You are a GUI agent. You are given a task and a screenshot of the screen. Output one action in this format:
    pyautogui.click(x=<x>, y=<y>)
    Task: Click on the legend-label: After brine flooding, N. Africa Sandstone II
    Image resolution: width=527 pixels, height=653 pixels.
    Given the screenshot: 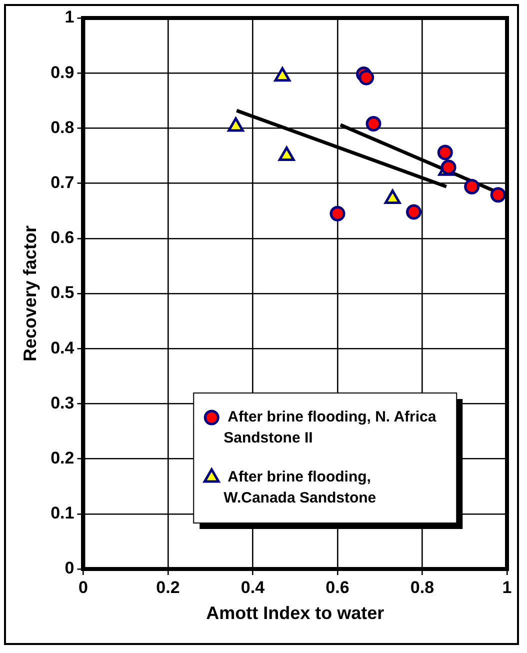 What is the action you would take?
    pyautogui.click(x=330, y=427)
    